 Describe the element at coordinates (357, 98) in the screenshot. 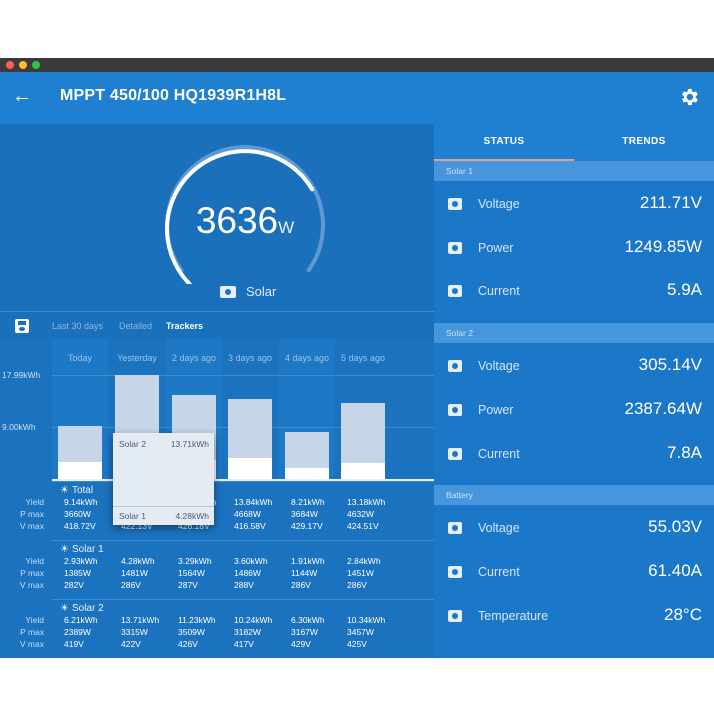

I see `app-bar: ← MPPT 450/100 HQ1939R1H8L` at that location.